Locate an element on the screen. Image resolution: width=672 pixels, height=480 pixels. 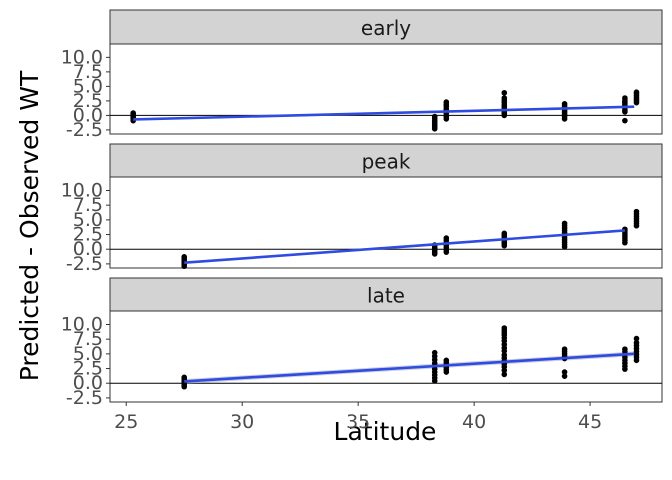
x-axis-title: Latitude is located at coordinates (385, 431).